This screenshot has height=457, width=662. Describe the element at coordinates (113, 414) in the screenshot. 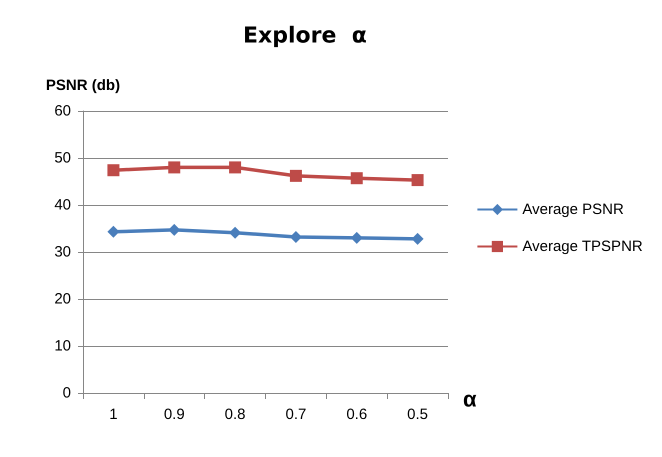

I see `x-tick-label: 1` at that location.